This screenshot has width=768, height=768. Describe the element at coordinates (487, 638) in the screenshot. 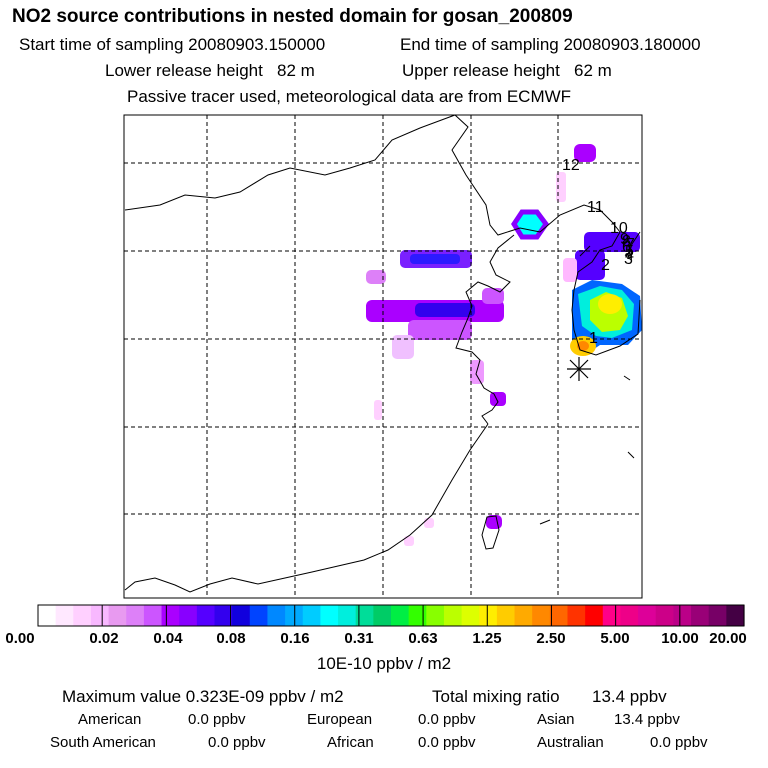

I see `colorbar-tick-label: 1.25` at that location.